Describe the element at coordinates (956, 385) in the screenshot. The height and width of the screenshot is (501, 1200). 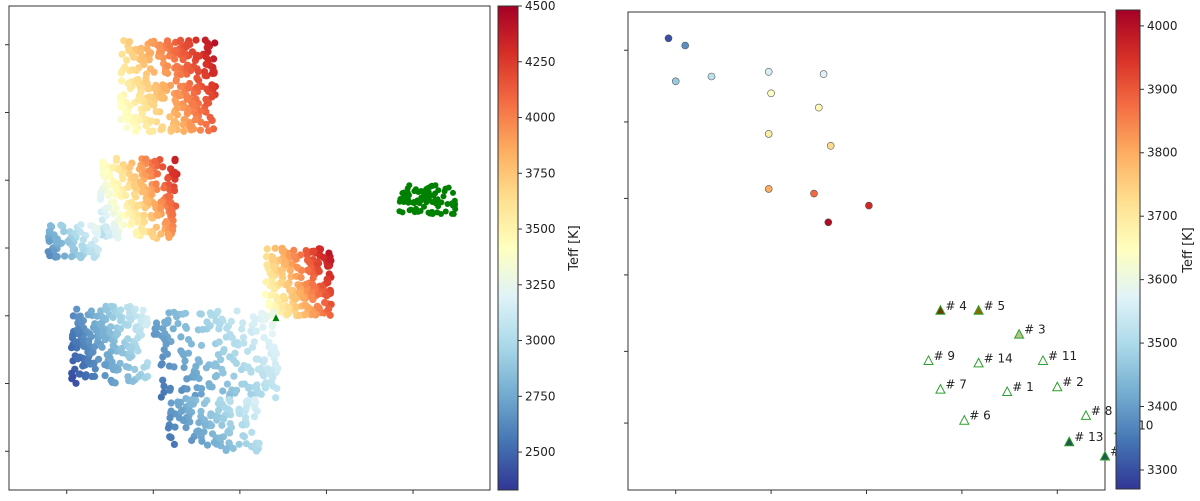
I see `triangle-label: # 7` at that location.